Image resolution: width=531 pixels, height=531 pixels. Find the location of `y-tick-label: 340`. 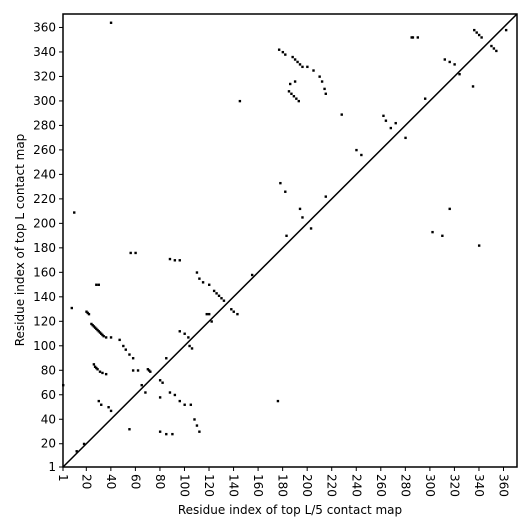

y-tick-label: 340 is located at coordinates (44, 52).